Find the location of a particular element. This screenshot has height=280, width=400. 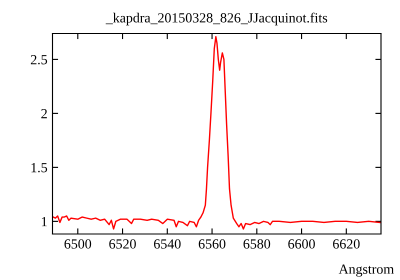

chart-title: _kapdra_20150328_826_JJacquinot.fits is located at coordinates (217, 19).